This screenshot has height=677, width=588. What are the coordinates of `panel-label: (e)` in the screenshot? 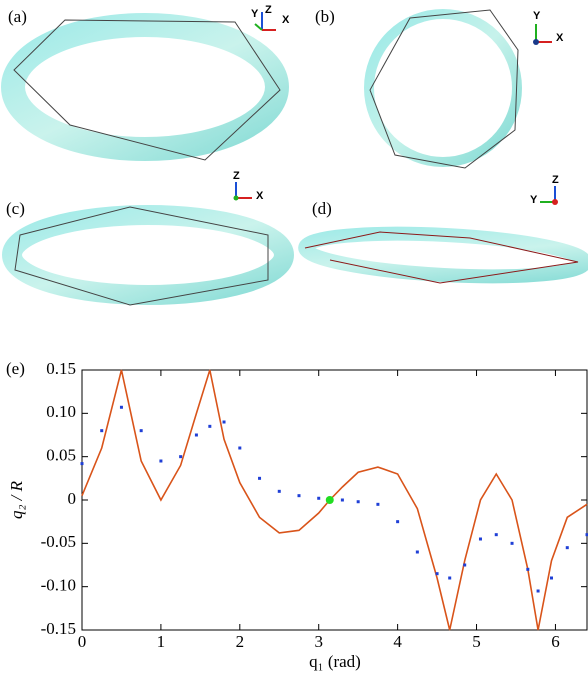 It's located at (15, 368).